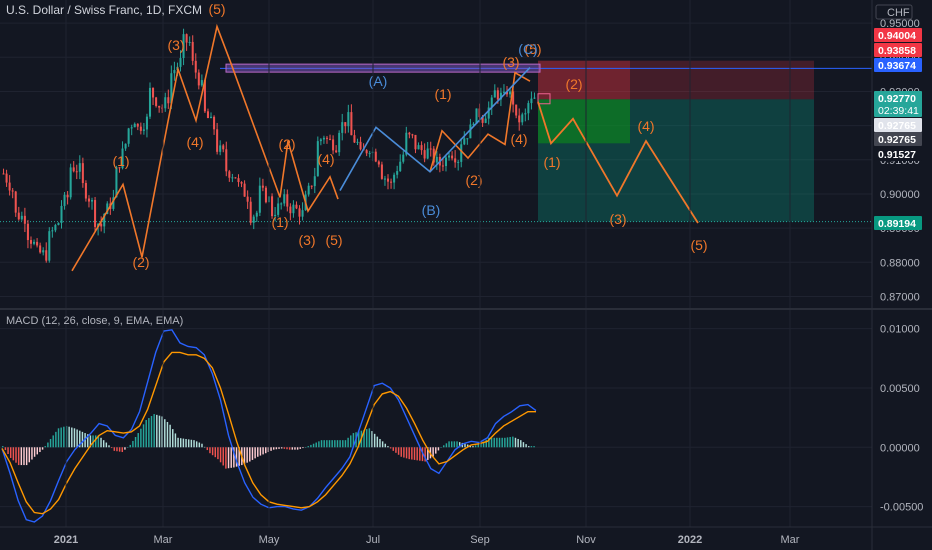 This screenshot has height=550, width=932. I want to click on wave-label-blue: (A), so click(378, 81).